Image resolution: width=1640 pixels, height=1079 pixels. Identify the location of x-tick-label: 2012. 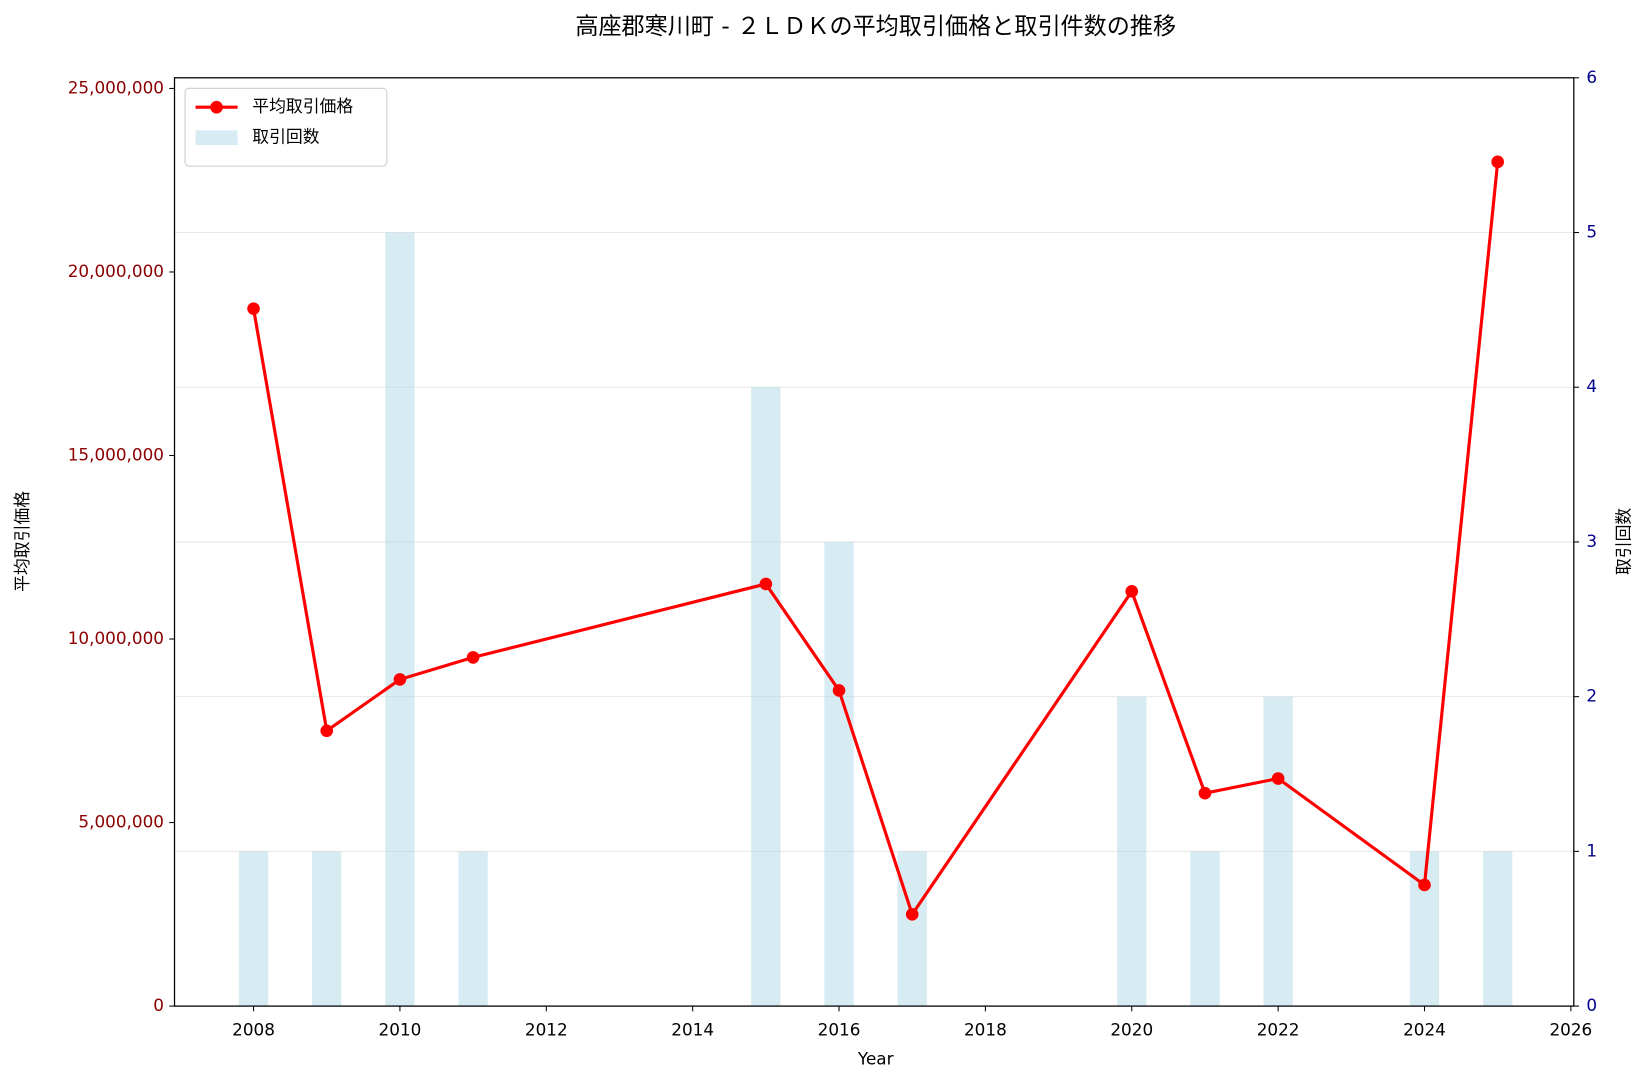
(546, 1029).